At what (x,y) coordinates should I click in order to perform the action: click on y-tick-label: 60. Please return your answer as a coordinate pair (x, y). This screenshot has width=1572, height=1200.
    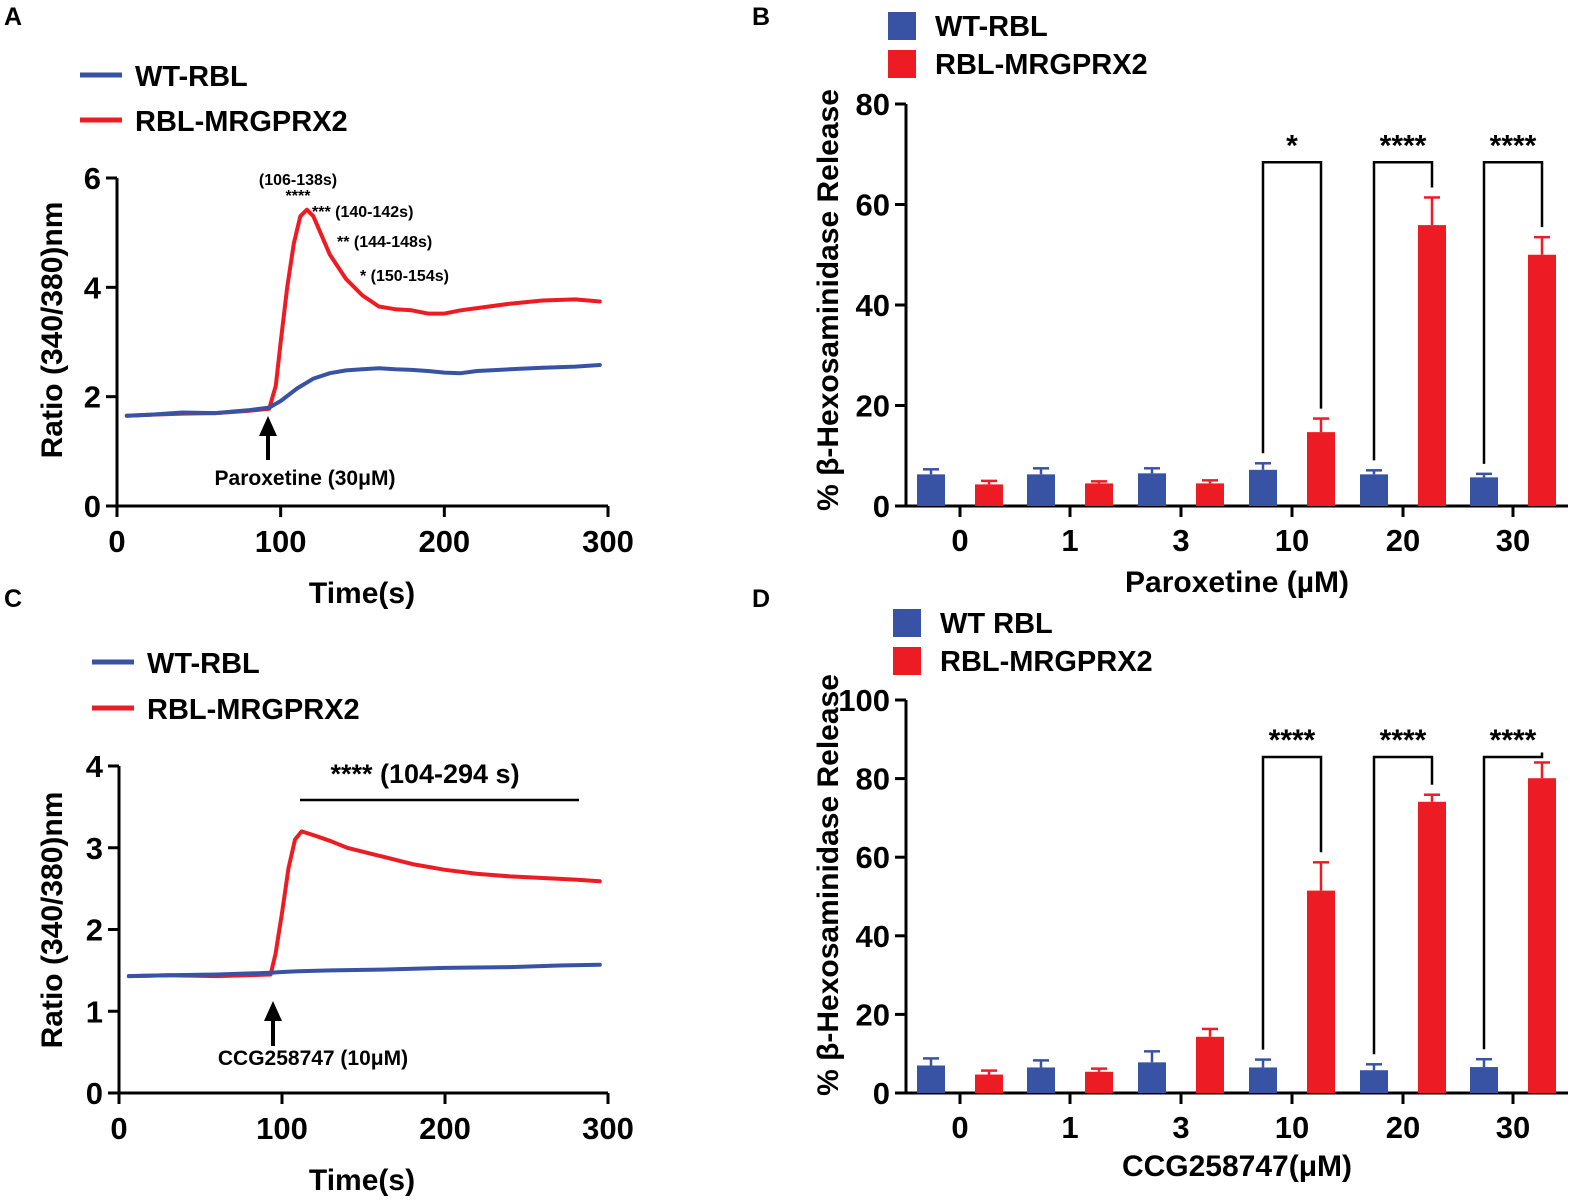
    Looking at the image, I should click on (873, 857).